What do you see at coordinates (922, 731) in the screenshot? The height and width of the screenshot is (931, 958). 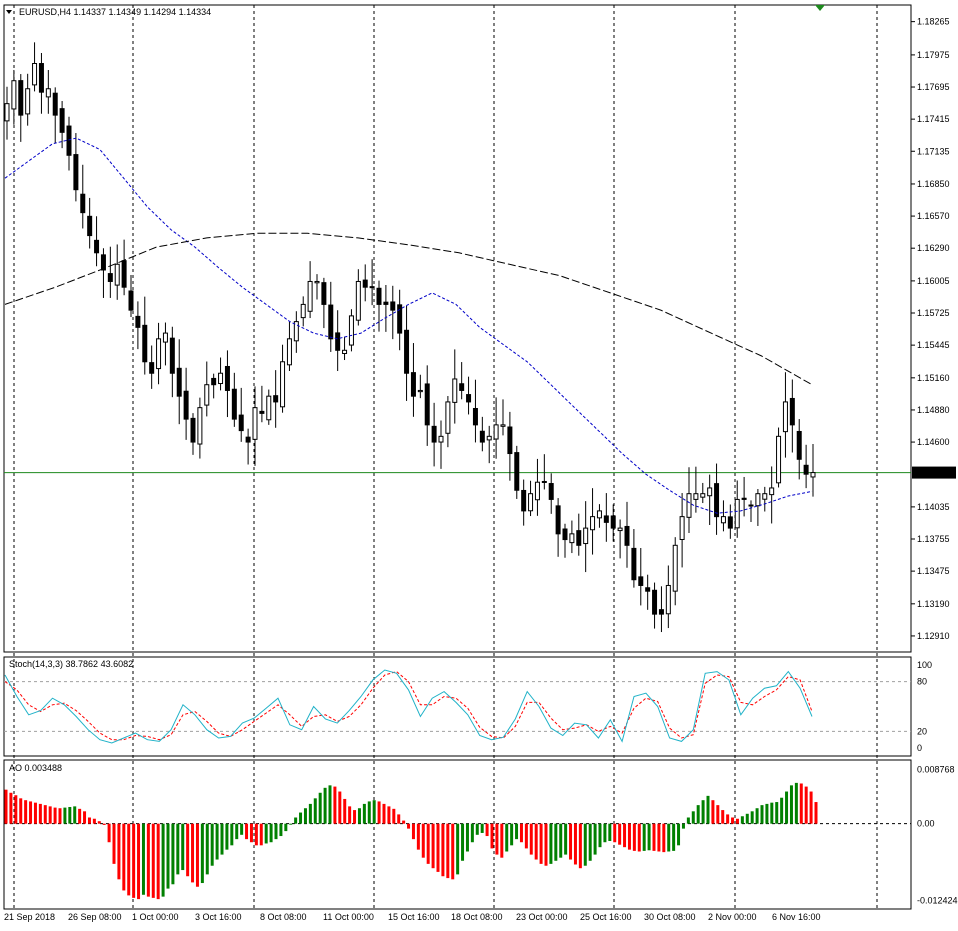 I see `stoch-level-label: 20` at bounding box center [922, 731].